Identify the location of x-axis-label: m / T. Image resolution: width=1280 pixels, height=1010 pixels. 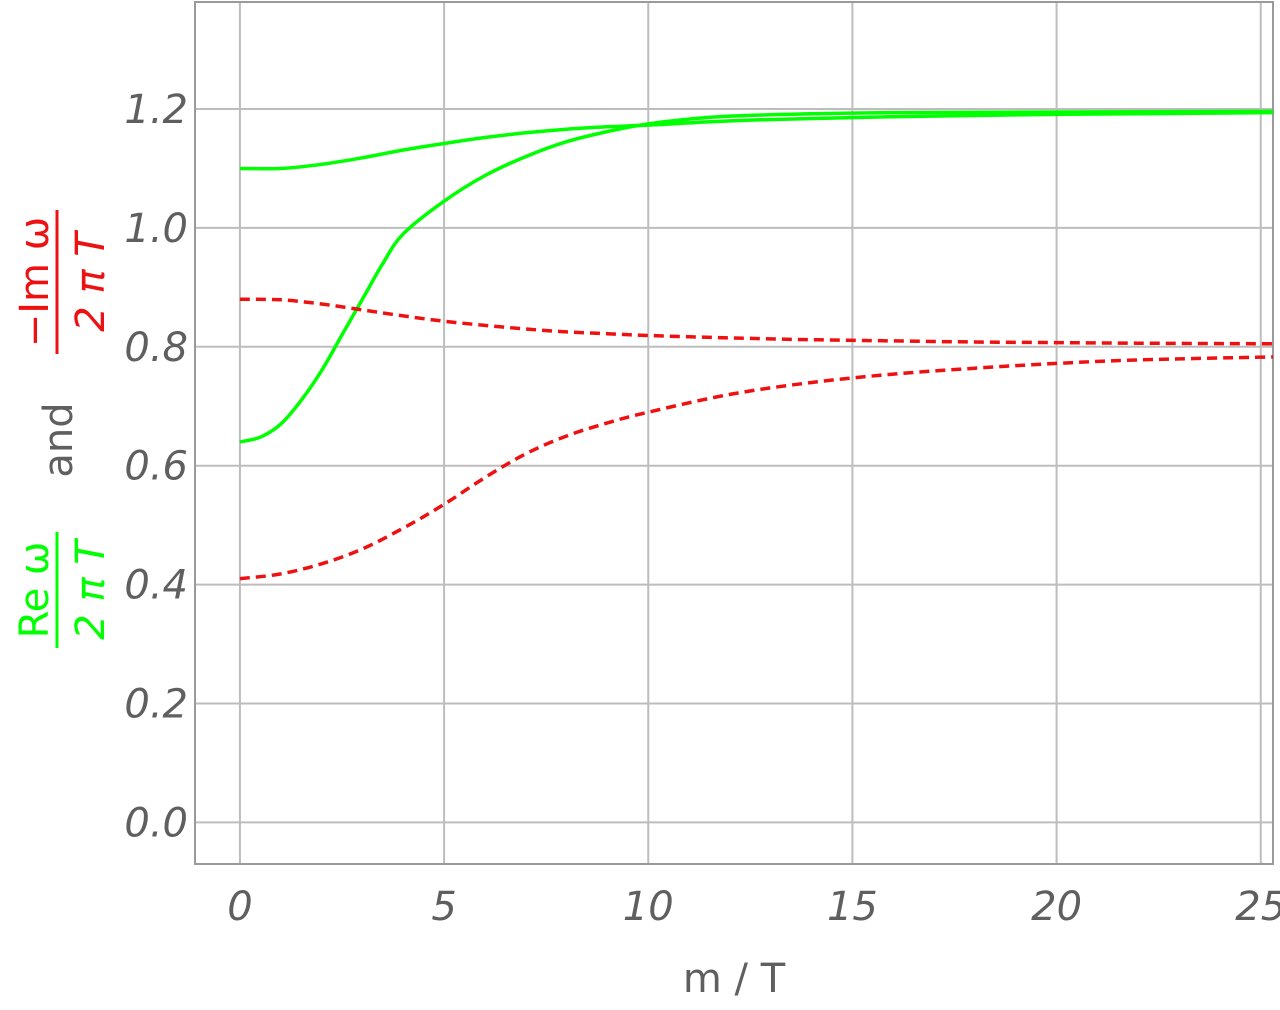
(734, 979).